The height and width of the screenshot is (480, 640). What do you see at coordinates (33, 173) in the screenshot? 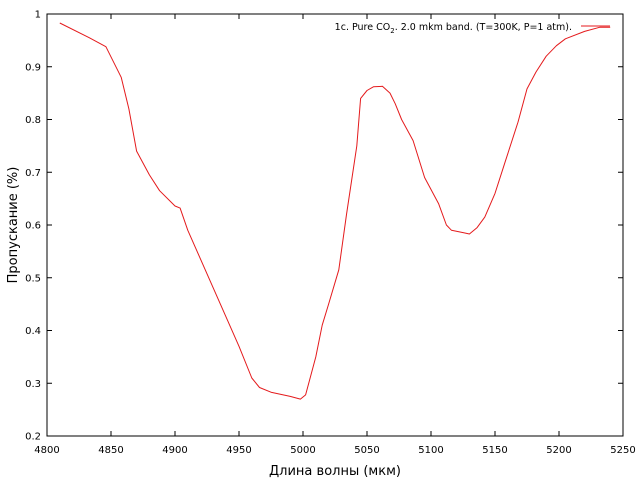
I see `y-tick-label: 0.7` at bounding box center [33, 173].